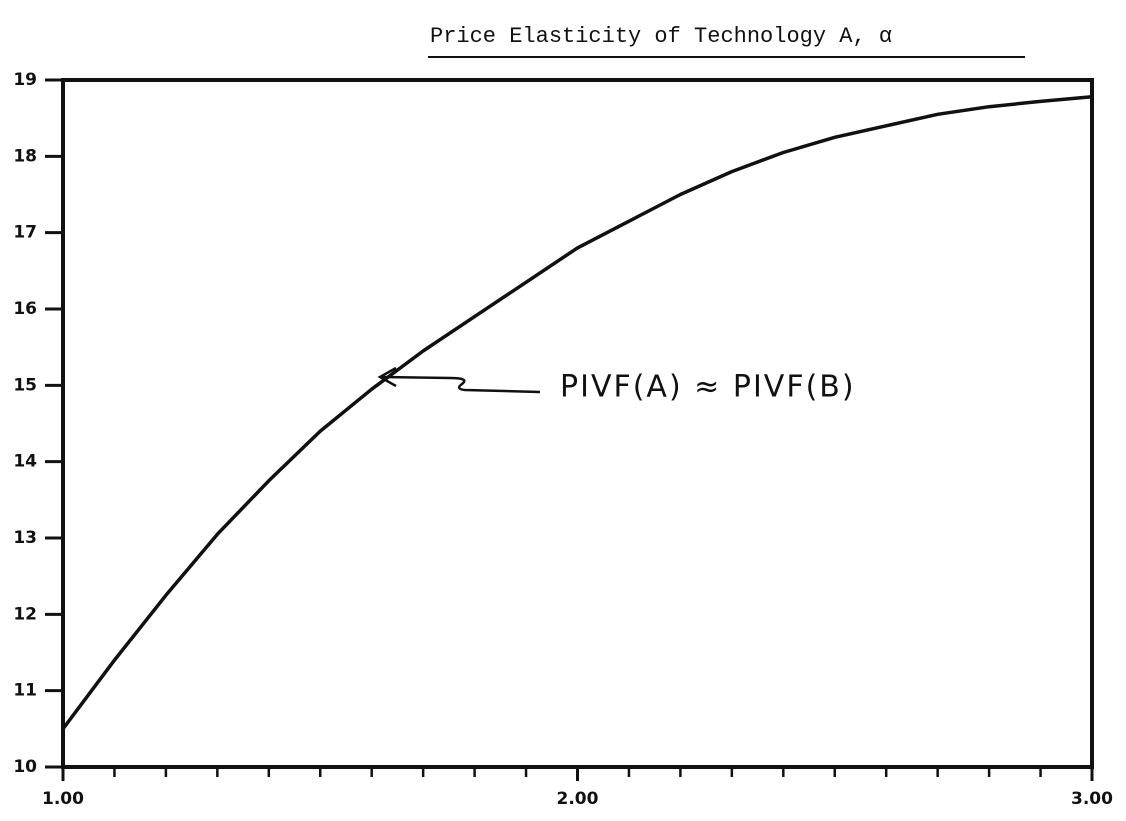  What do you see at coordinates (25, 156) in the screenshot?
I see `y-tick-label: 18` at bounding box center [25, 156].